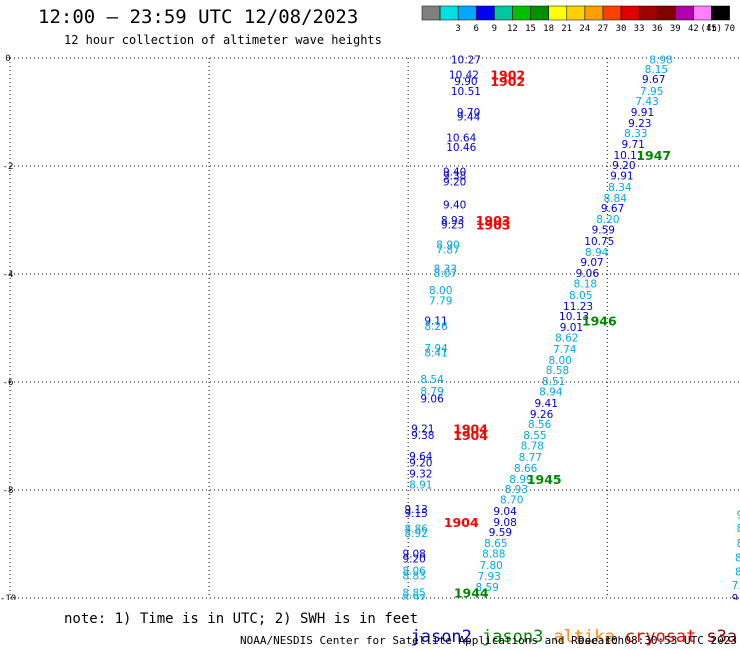 Image resolution: width=740 pixels, height=650 pixels. What do you see at coordinates (520, 480) in the screenshot?
I see `swh-value: 8.99` at bounding box center [520, 480].